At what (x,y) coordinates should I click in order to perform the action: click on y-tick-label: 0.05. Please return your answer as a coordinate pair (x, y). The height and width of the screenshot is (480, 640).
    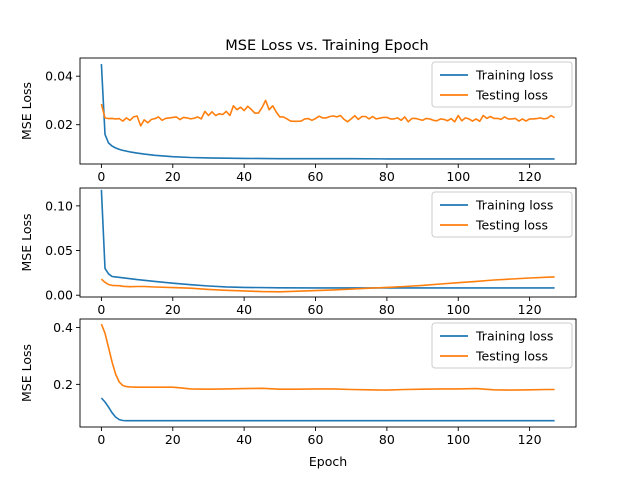
    Looking at the image, I should click on (59, 250).